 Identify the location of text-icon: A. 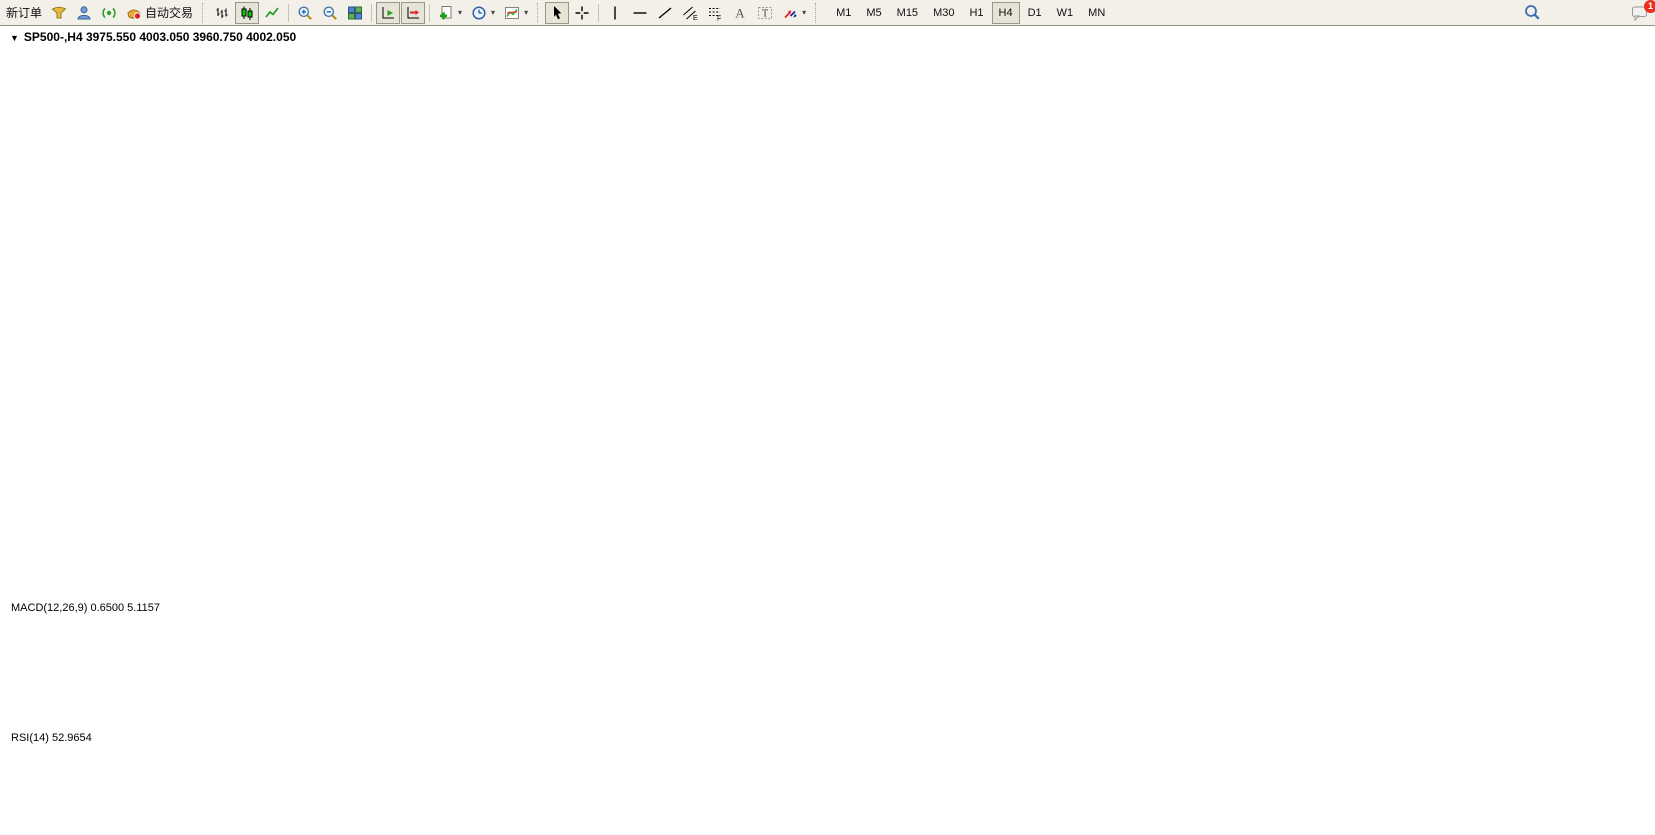
(740, 12).